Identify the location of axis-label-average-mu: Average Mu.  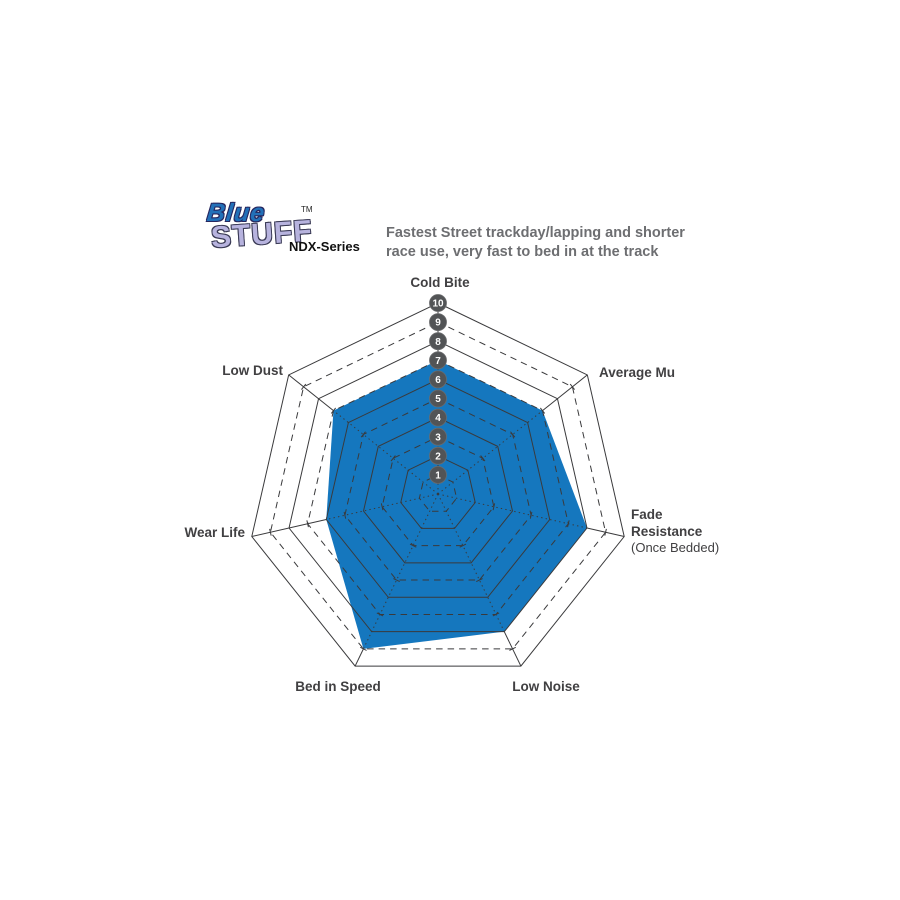
(637, 372).